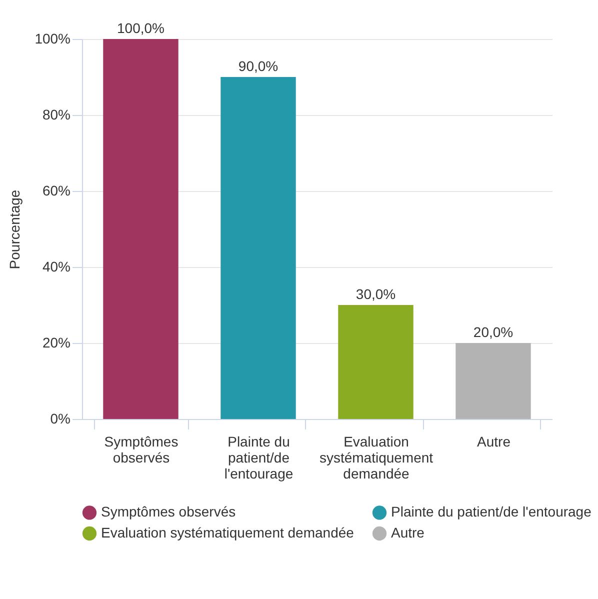 This screenshot has width=598, height=599. I want to click on x-tick-label: Autre, so click(494, 442).